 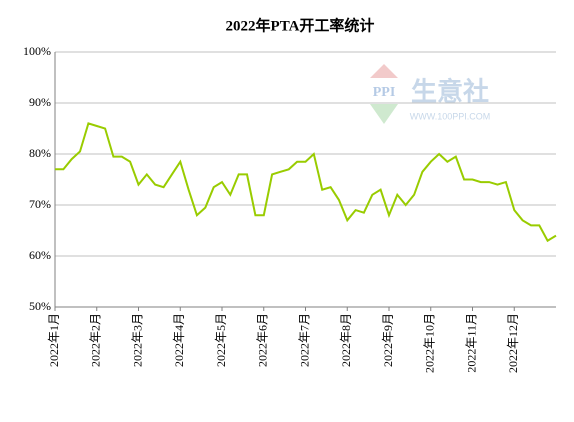 I want to click on x-tick-label: 2022年12月, so click(x=513, y=343).